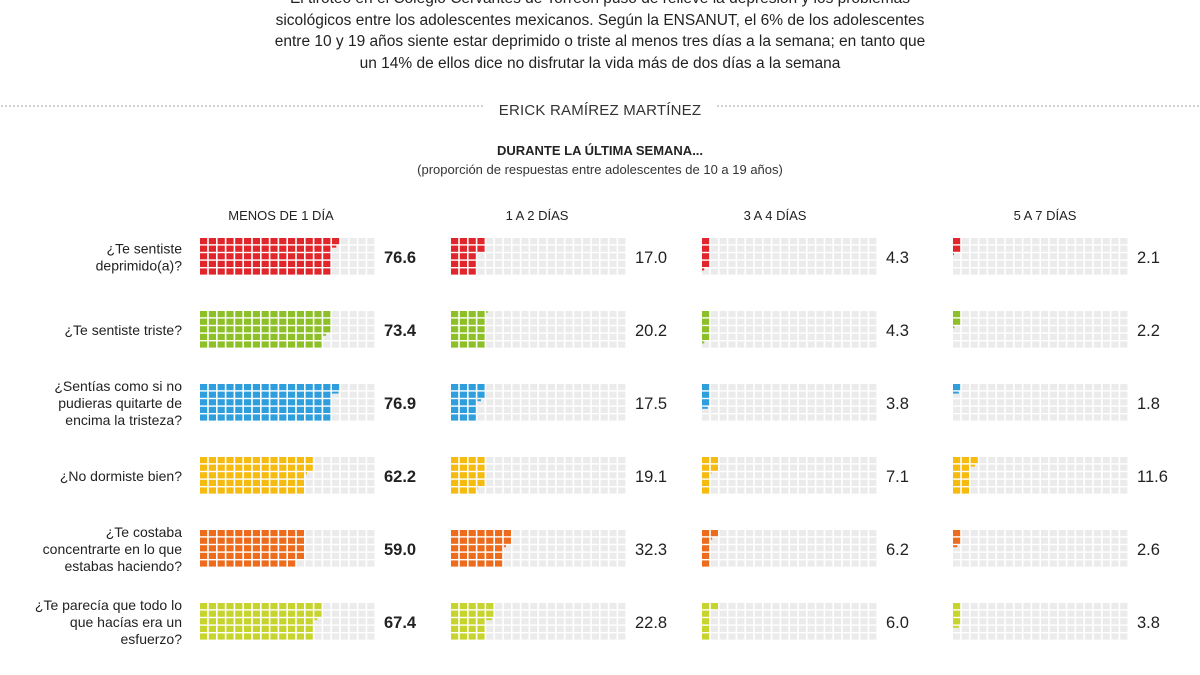 This screenshot has height=675, width=1200. I want to click on value-label: 2.6, so click(1148, 550).